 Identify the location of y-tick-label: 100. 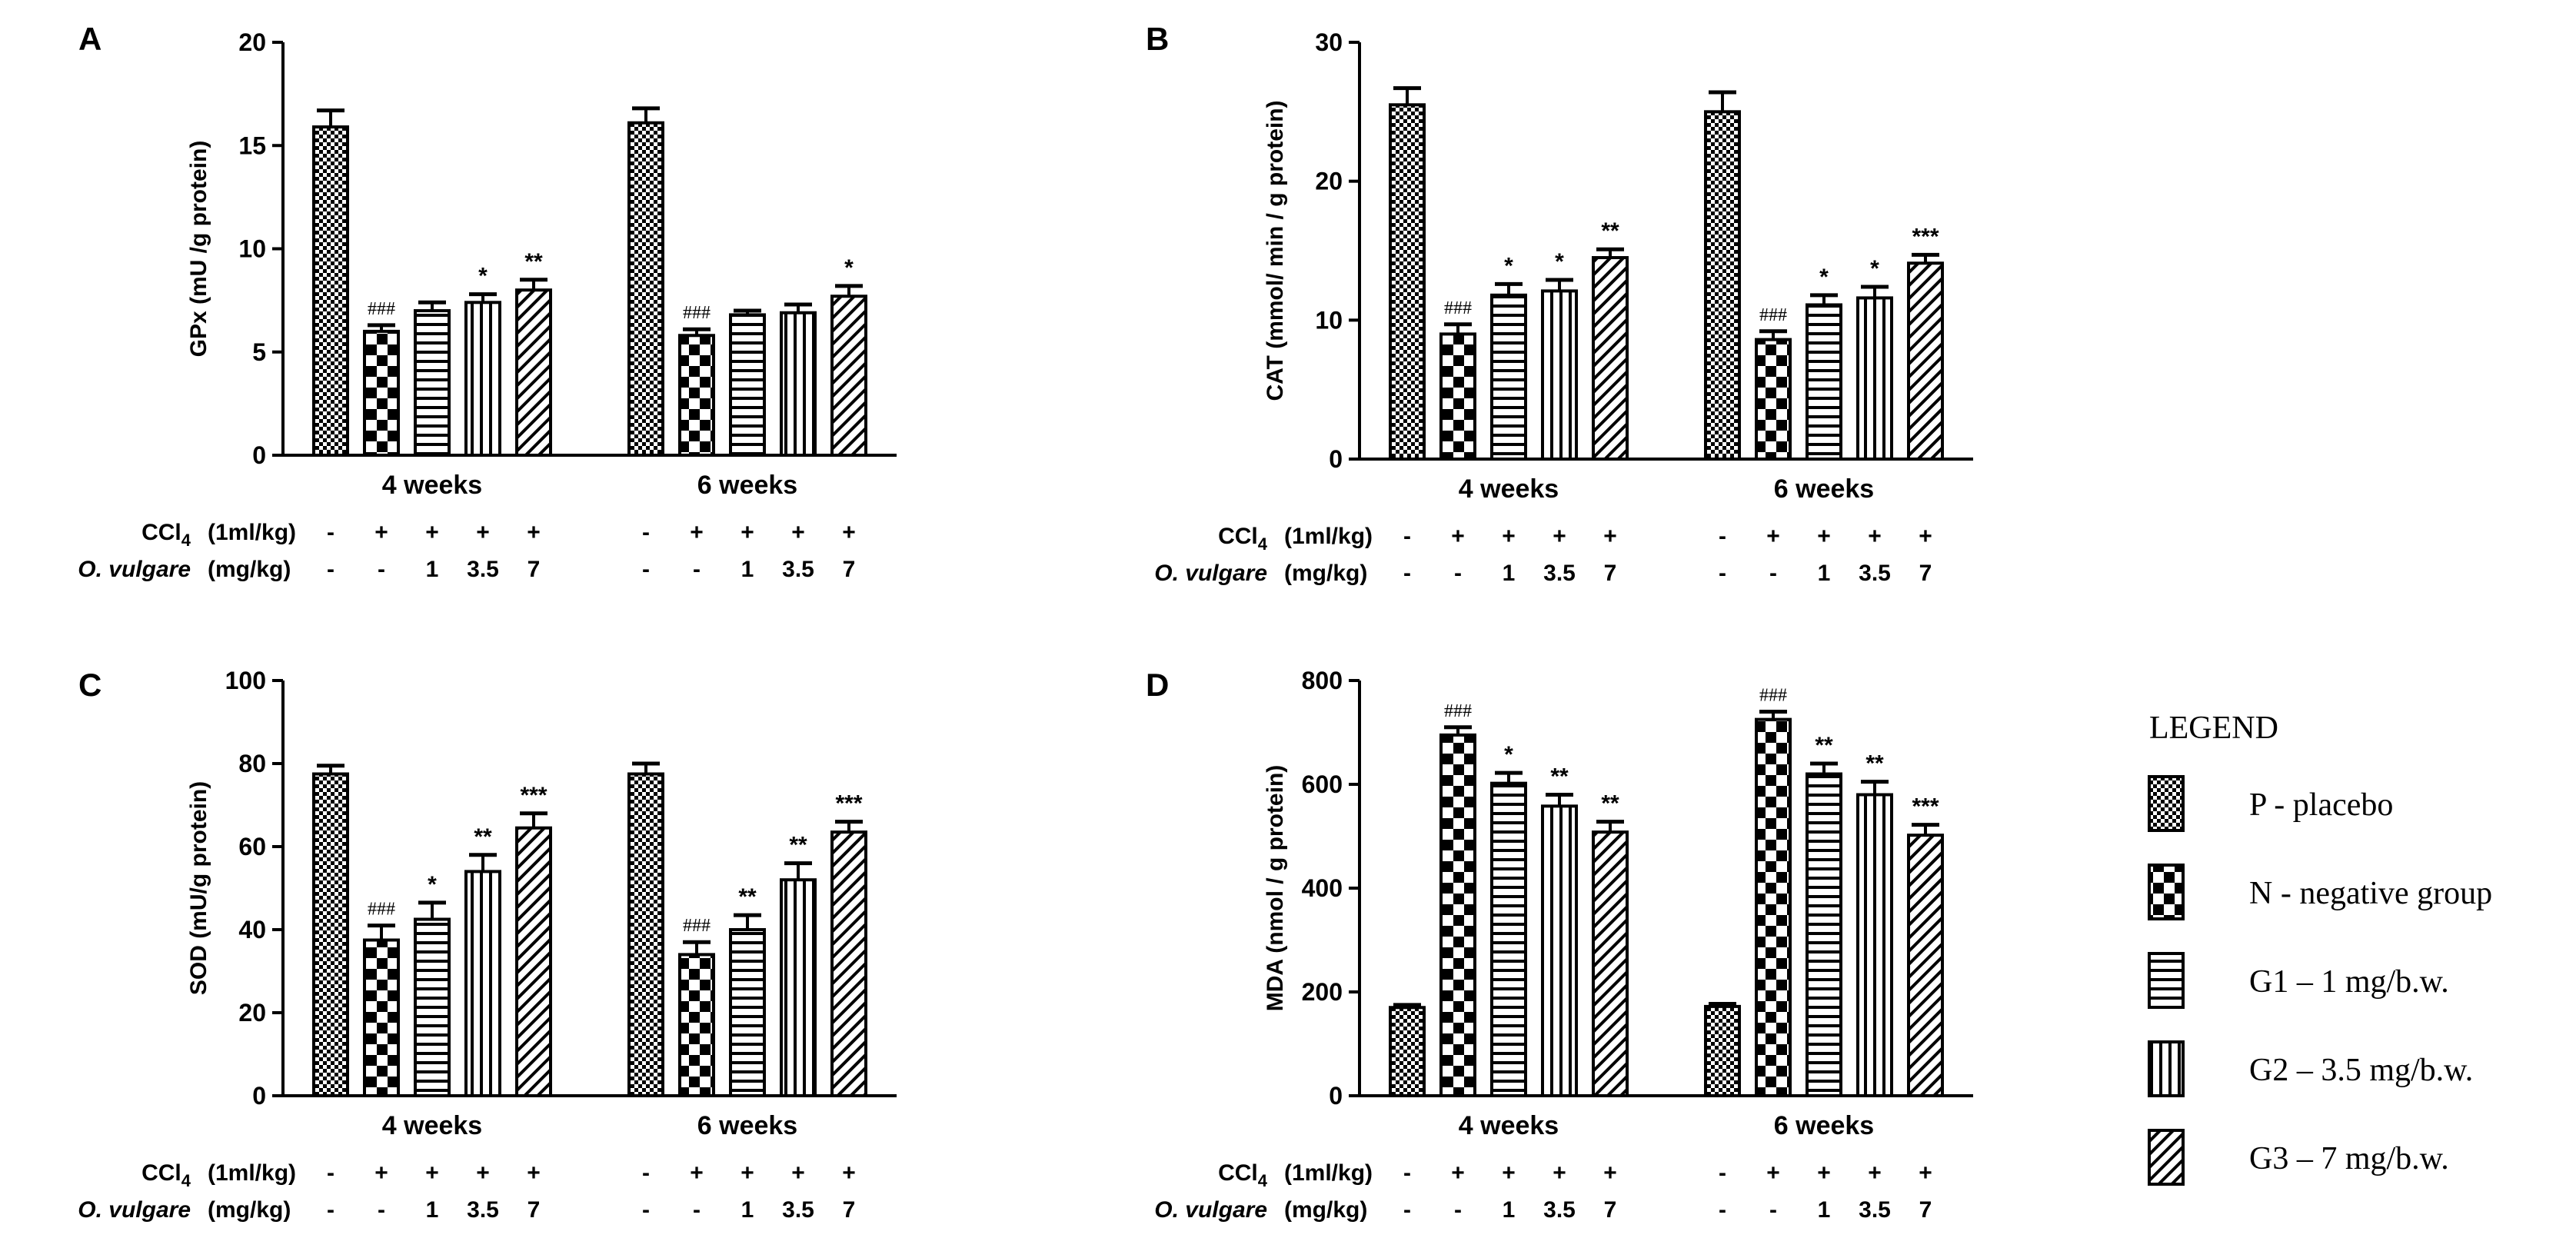
(246, 680).